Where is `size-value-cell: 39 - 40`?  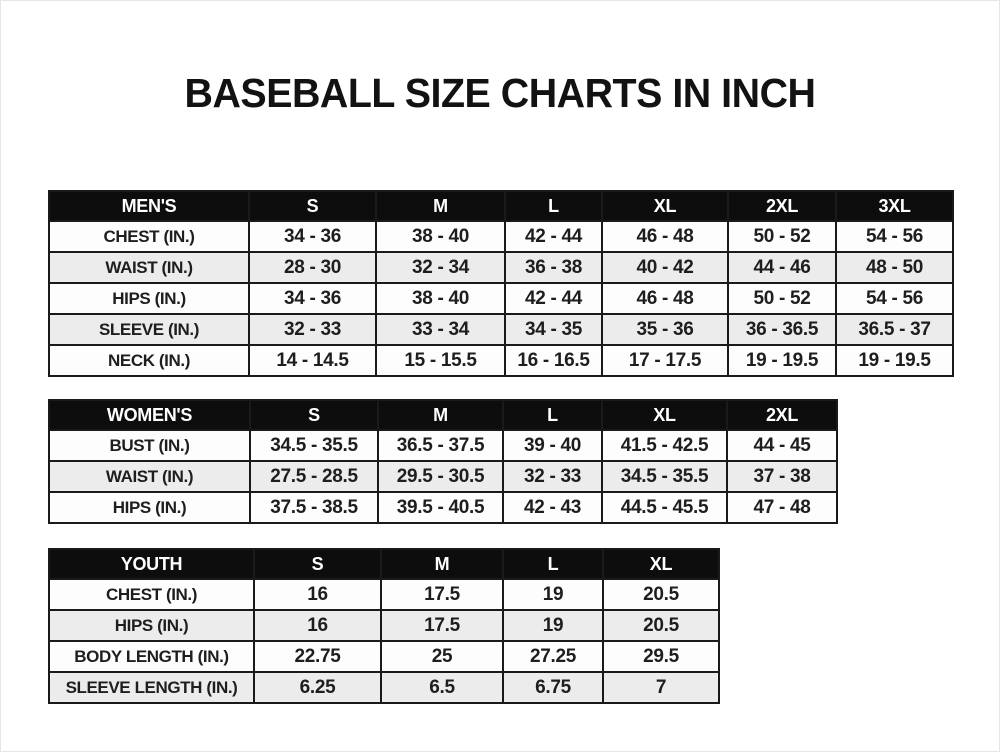 size-value-cell: 39 - 40 is located at coordinates (552, 445).